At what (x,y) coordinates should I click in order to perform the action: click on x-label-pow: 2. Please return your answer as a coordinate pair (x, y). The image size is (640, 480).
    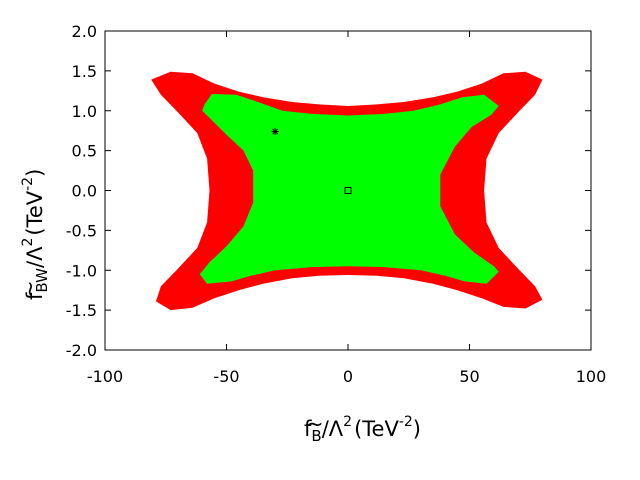
    Looking at the image, I should click on (347, 422).